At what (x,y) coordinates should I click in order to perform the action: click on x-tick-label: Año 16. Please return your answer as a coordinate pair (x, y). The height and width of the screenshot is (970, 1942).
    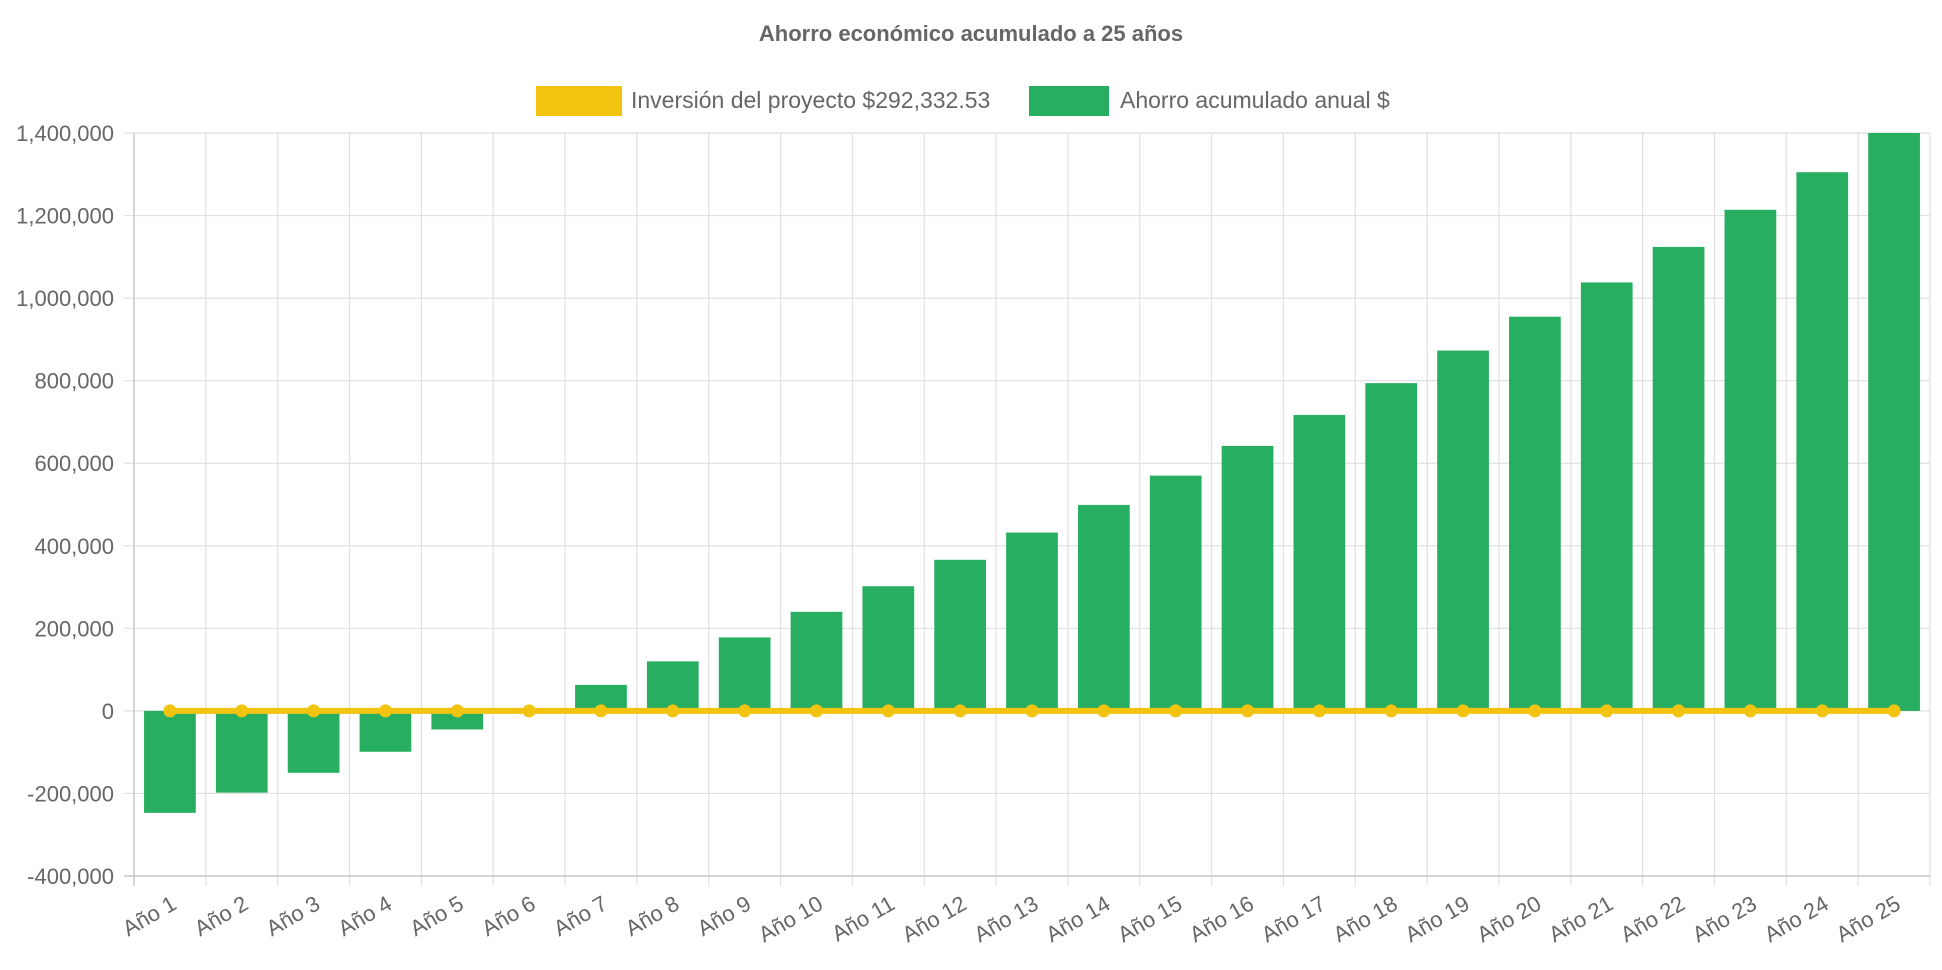
    Looking at the image, I should click on (1221, 919).